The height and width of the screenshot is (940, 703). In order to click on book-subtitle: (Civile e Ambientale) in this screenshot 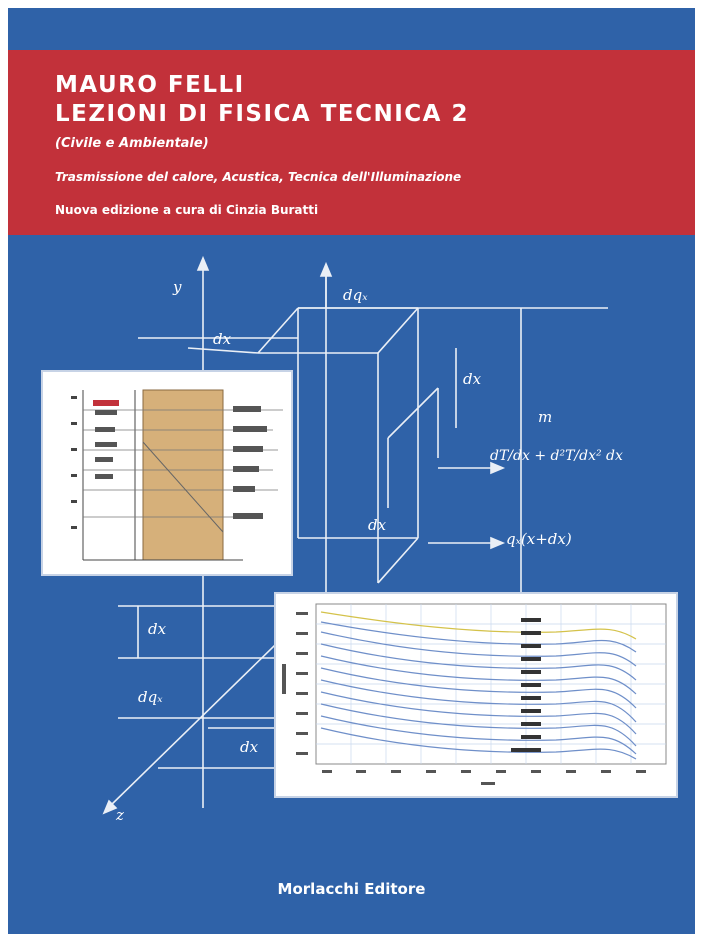, I will do `click(132, 143)`.